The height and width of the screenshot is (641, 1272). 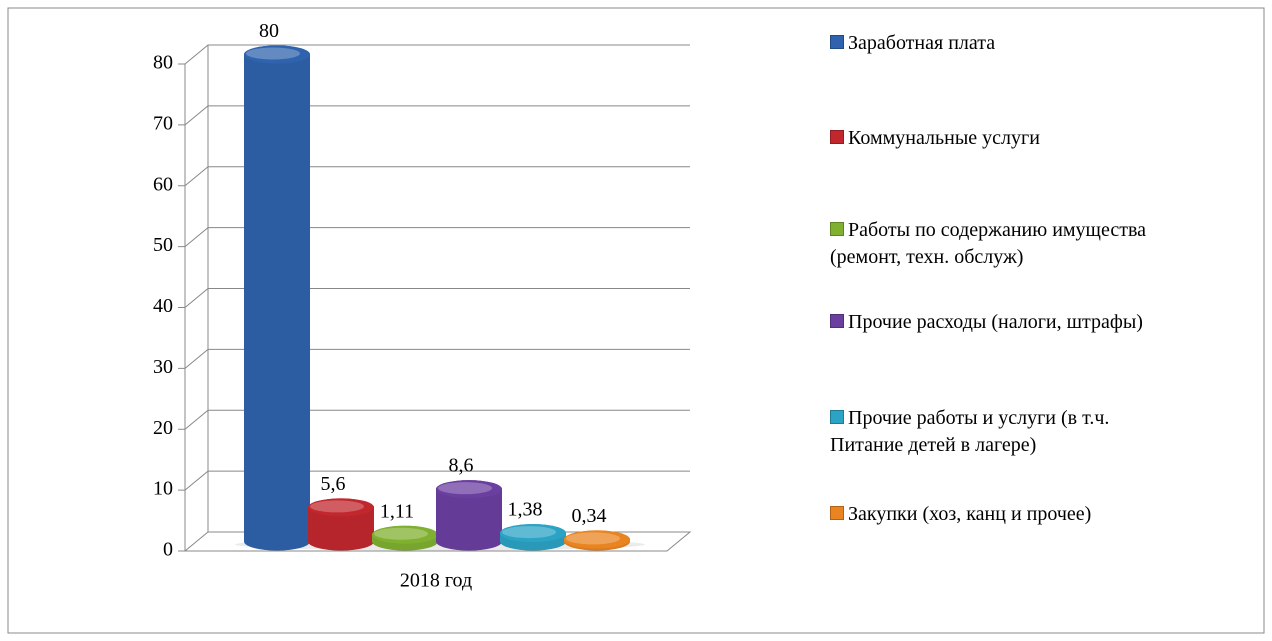 I want to click on y-tick-label: 70, so click(x=163, y=123).